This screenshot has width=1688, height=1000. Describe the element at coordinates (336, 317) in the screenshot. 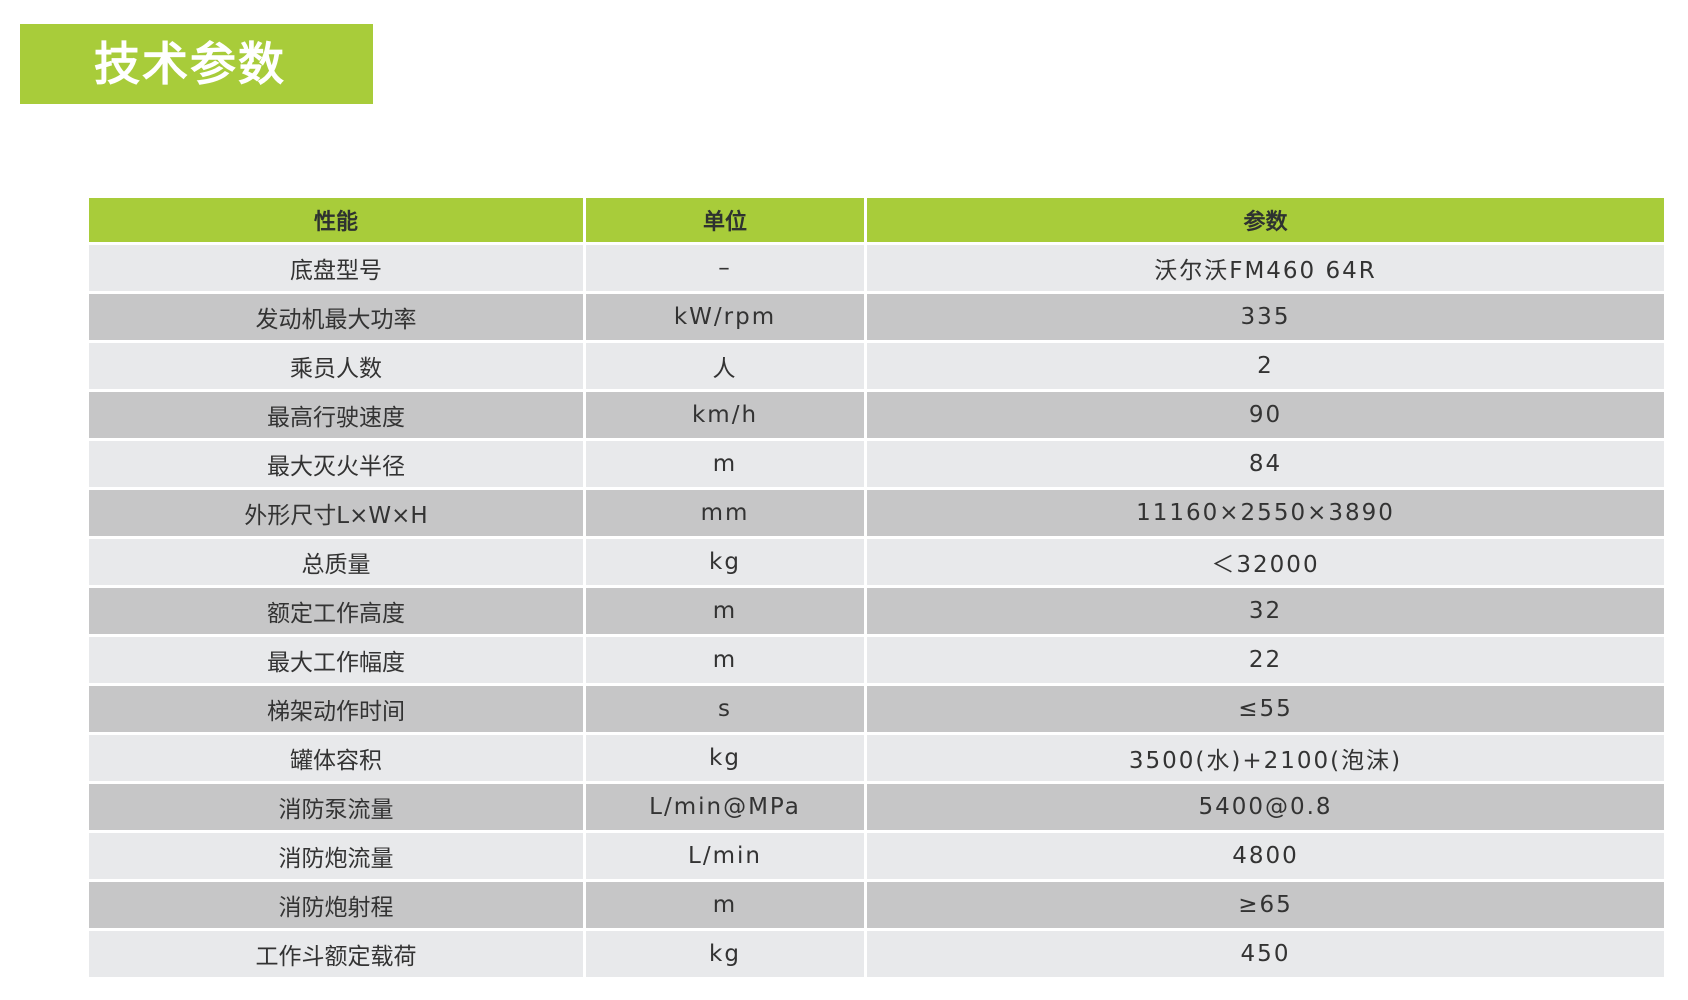

I see `cell-performance: 发动机最大功率` at that location.